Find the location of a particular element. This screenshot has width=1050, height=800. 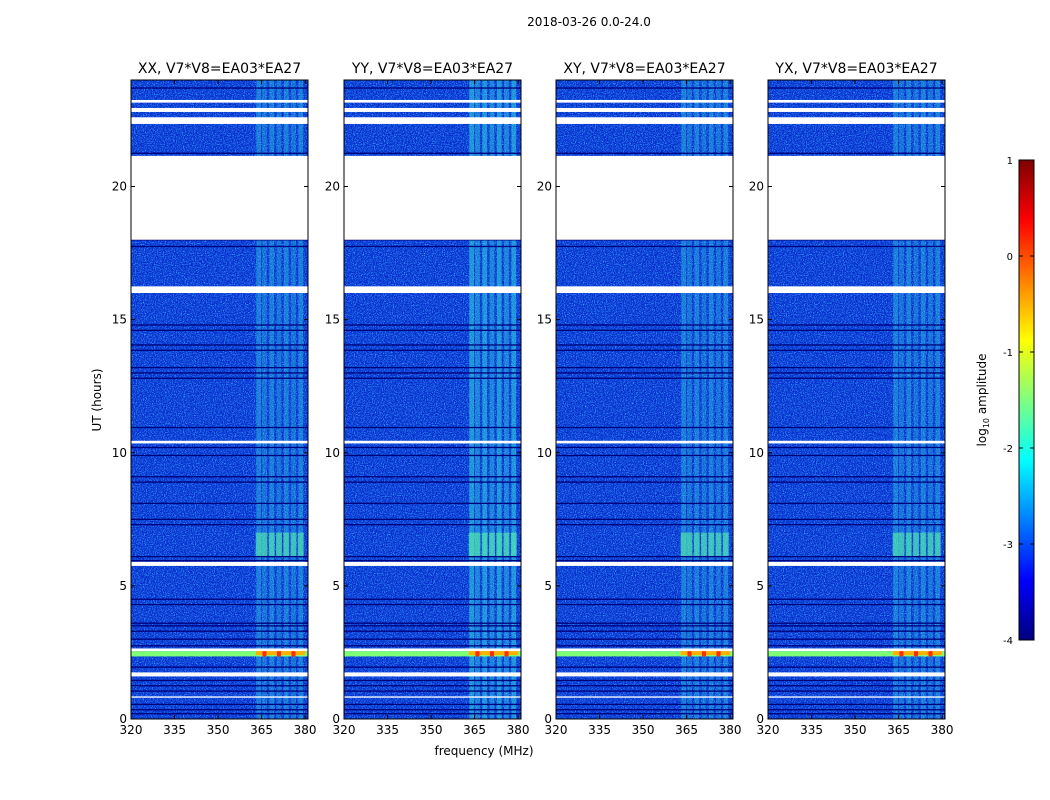

y-tick-label: 10 is located at coordinates (332, 453).